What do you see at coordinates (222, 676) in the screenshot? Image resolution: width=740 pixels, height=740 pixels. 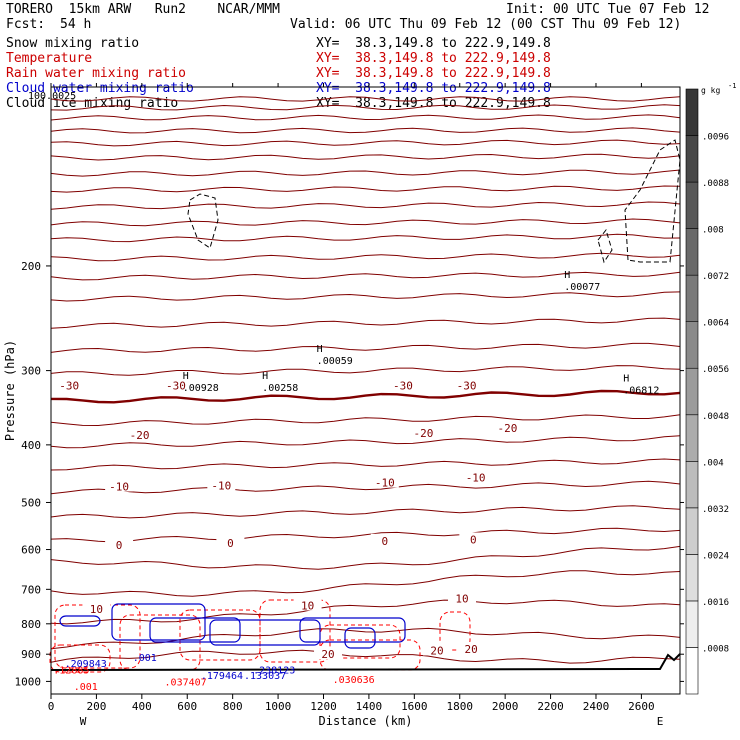 I see `cloud-water-value-label: .179464` at bounding box center [222, 676].